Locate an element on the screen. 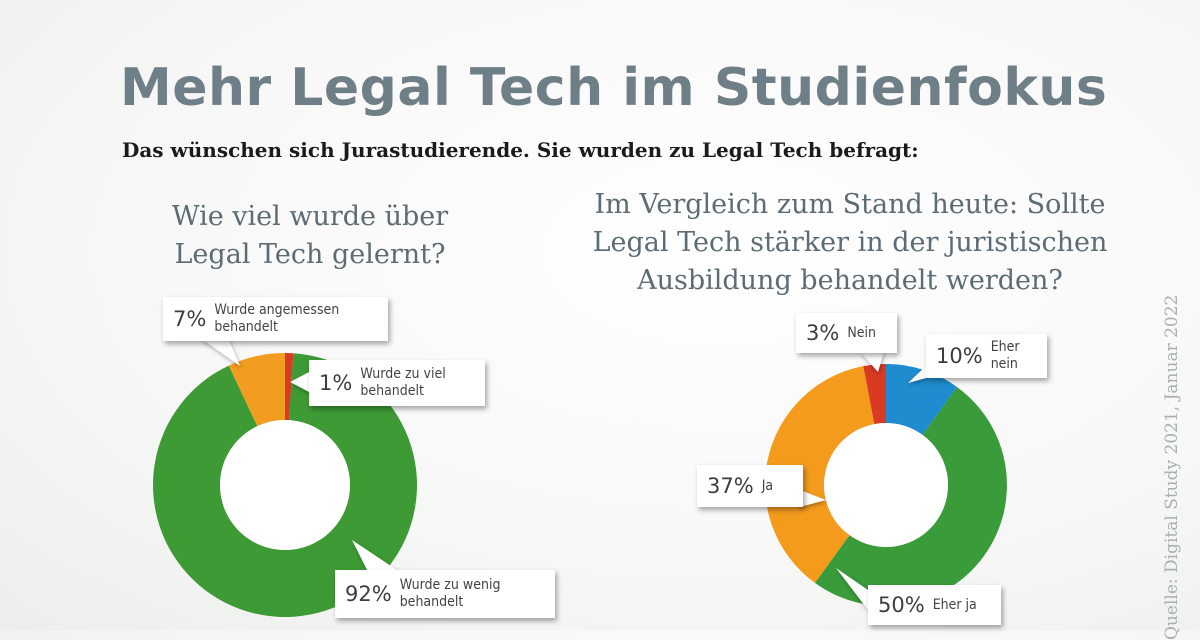  chart-2-question-line: Legal Tech stärker in der juristischen is located at coordinates (850, 242).